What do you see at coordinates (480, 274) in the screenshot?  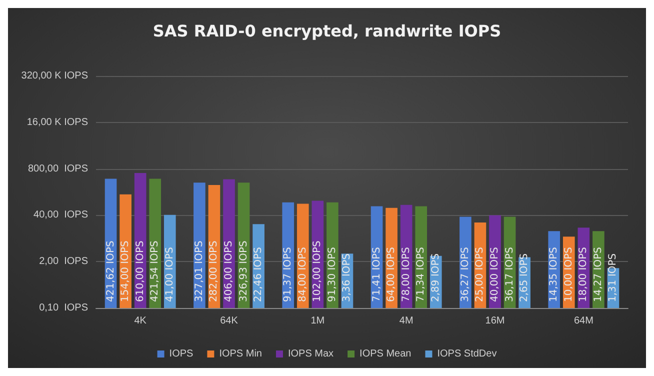 I see `data-label: 25,00 IOPS` at bounding box center [480, 274].